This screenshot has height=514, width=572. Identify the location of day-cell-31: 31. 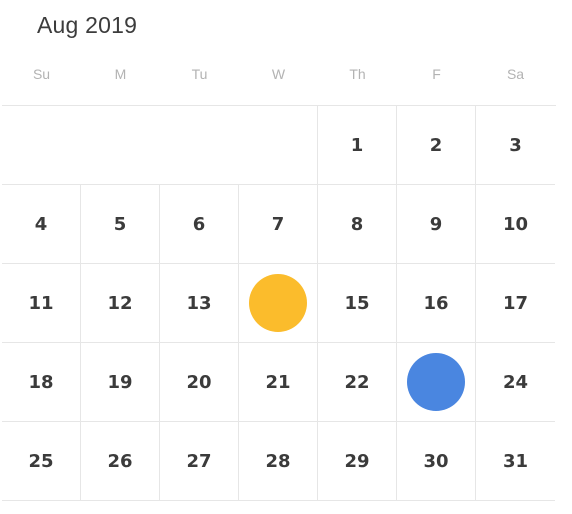
(515, 461).